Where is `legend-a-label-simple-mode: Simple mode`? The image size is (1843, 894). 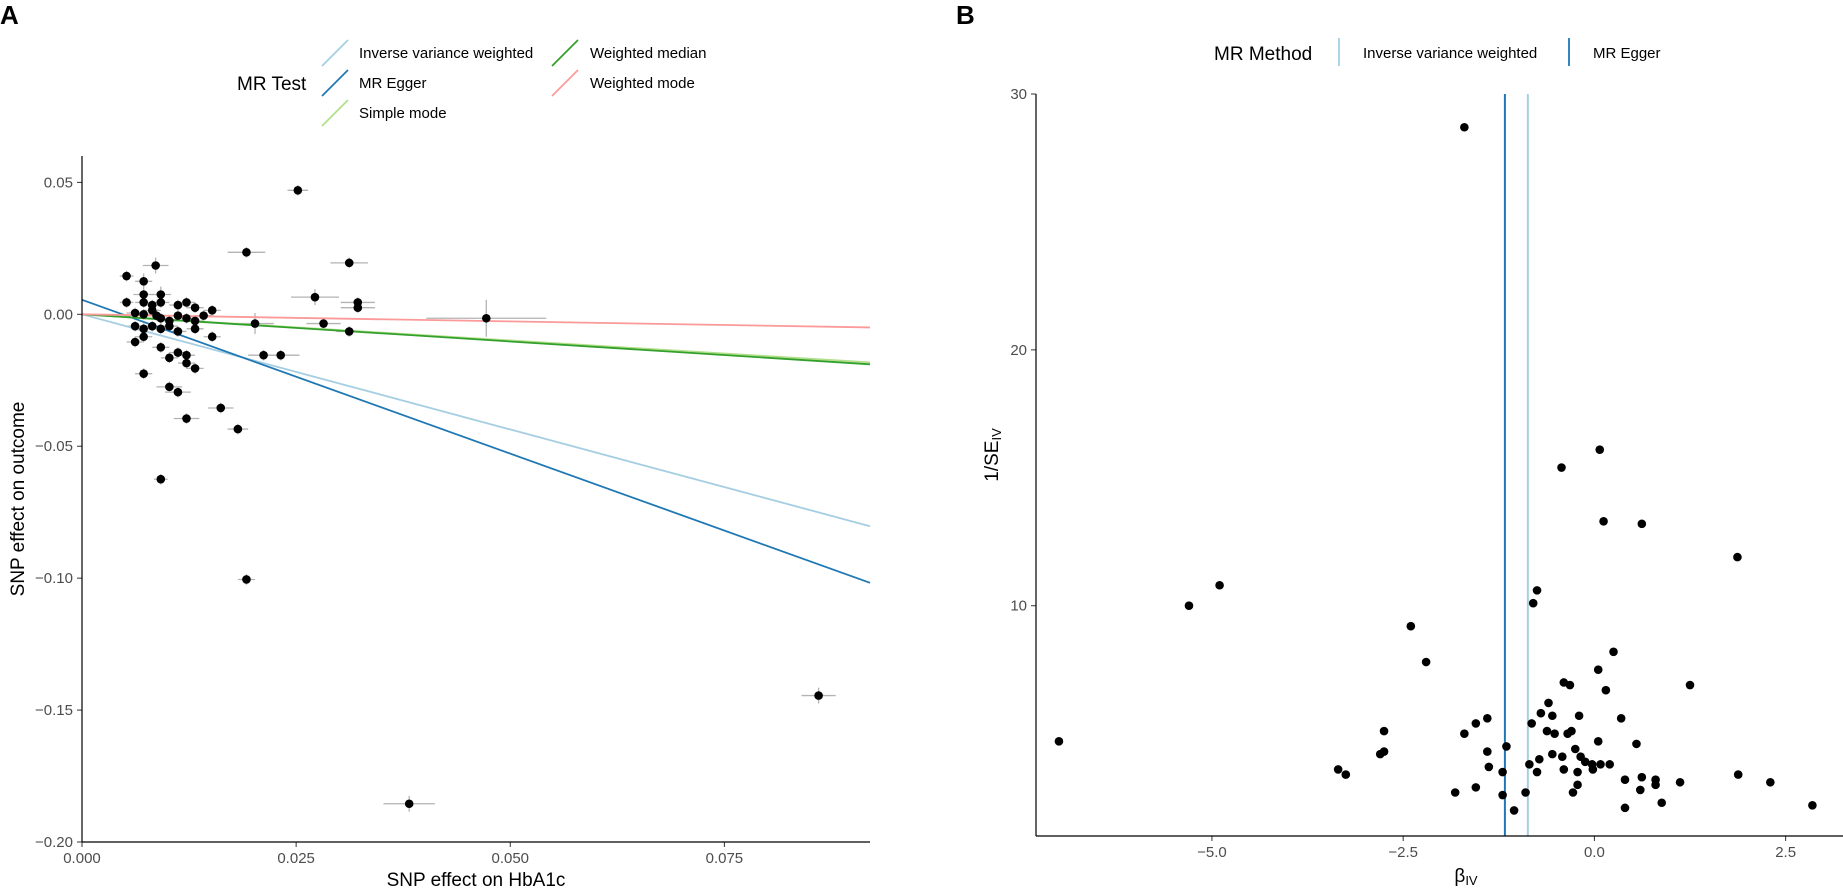 legend-a-label-simple-mode: Simple mode is located at coordinates (403, 113).